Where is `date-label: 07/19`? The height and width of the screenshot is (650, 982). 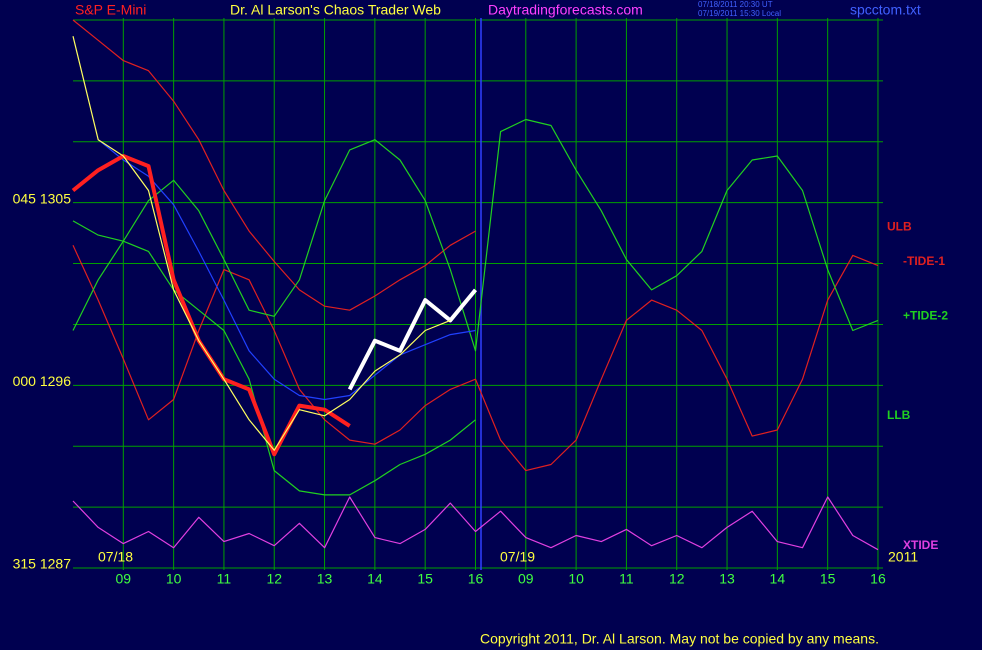 date-label: 07/19 is located at coordinates (517, 557).